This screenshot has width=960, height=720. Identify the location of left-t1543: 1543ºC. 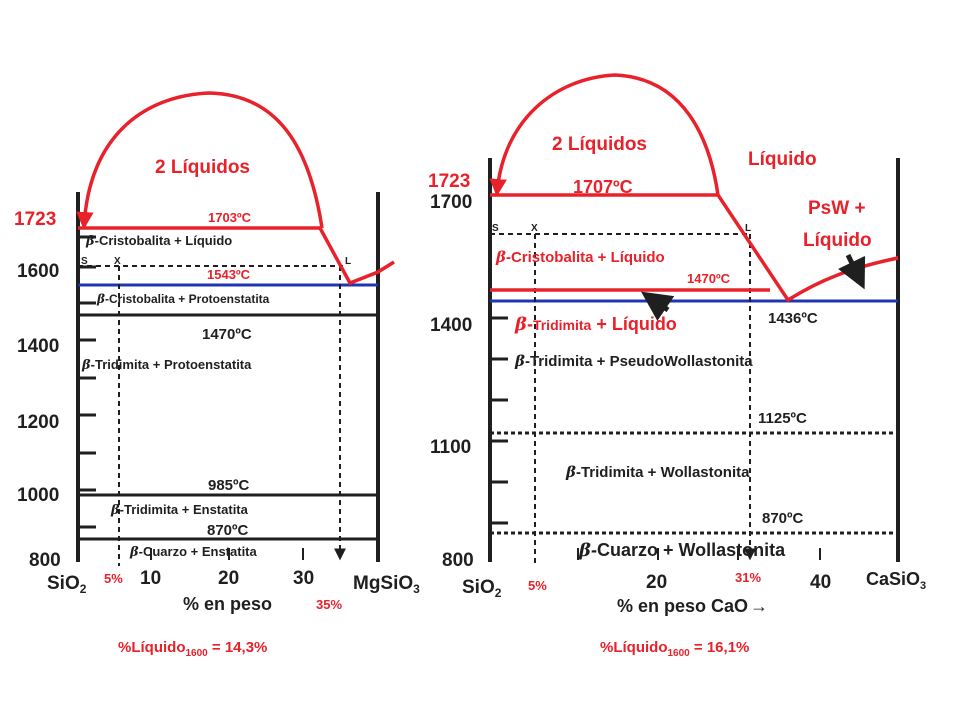
(229, 274).